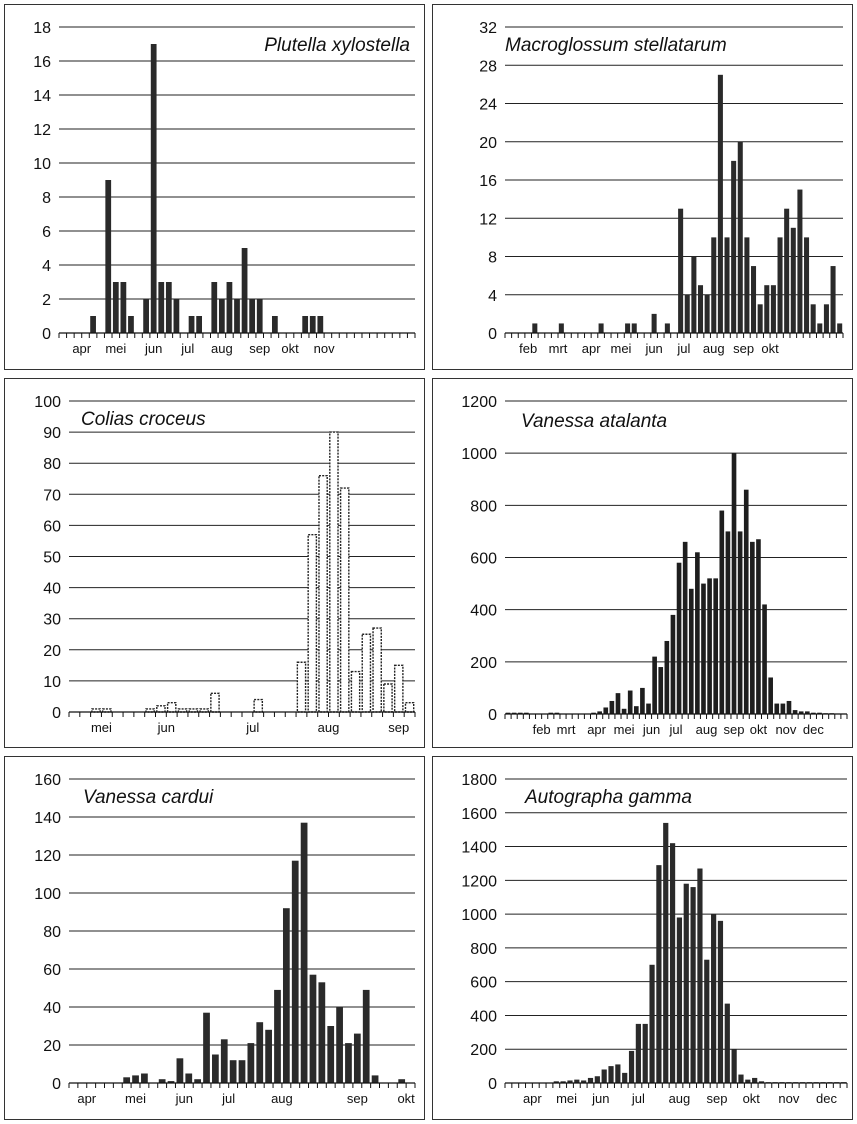 Image resolution: width=857 pixels, height=1124 pixels. What do you see at coordinates (52, 1008) in the screenshot?
I see `y-tick-label: 40` at bounding box center [52, 1008].